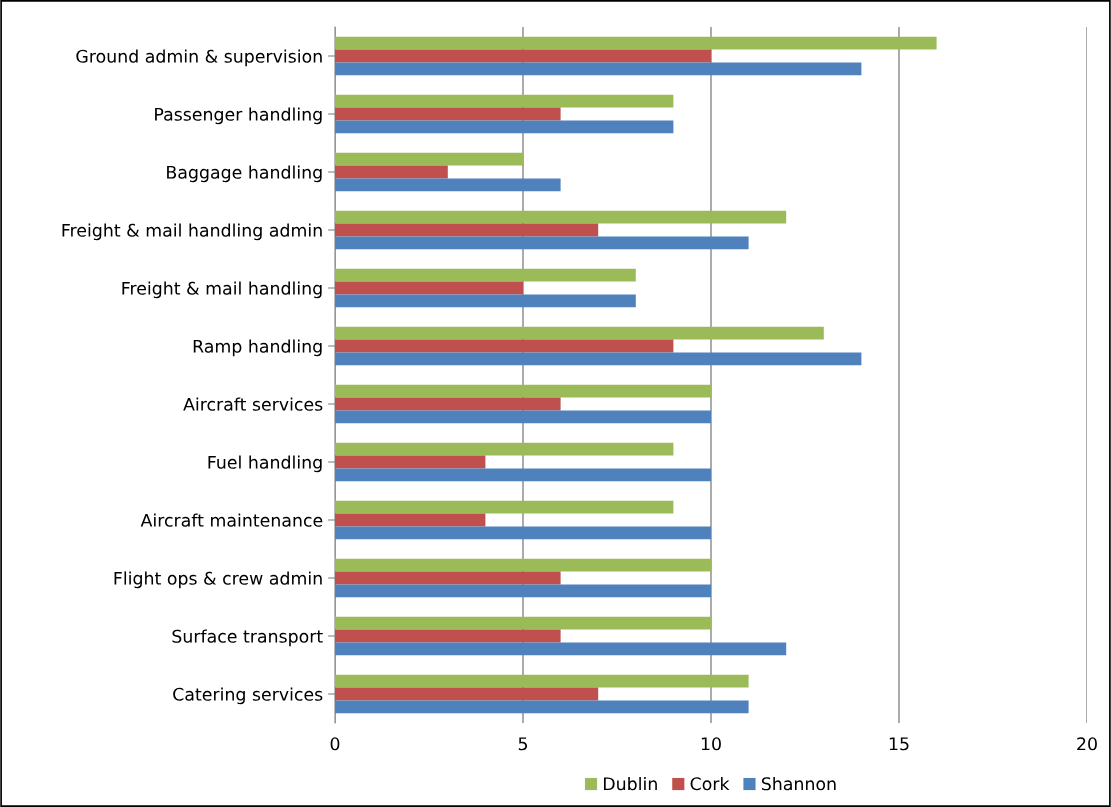  I want to click on y-tick-label: Aircraft maintenance, so click(231, 520).